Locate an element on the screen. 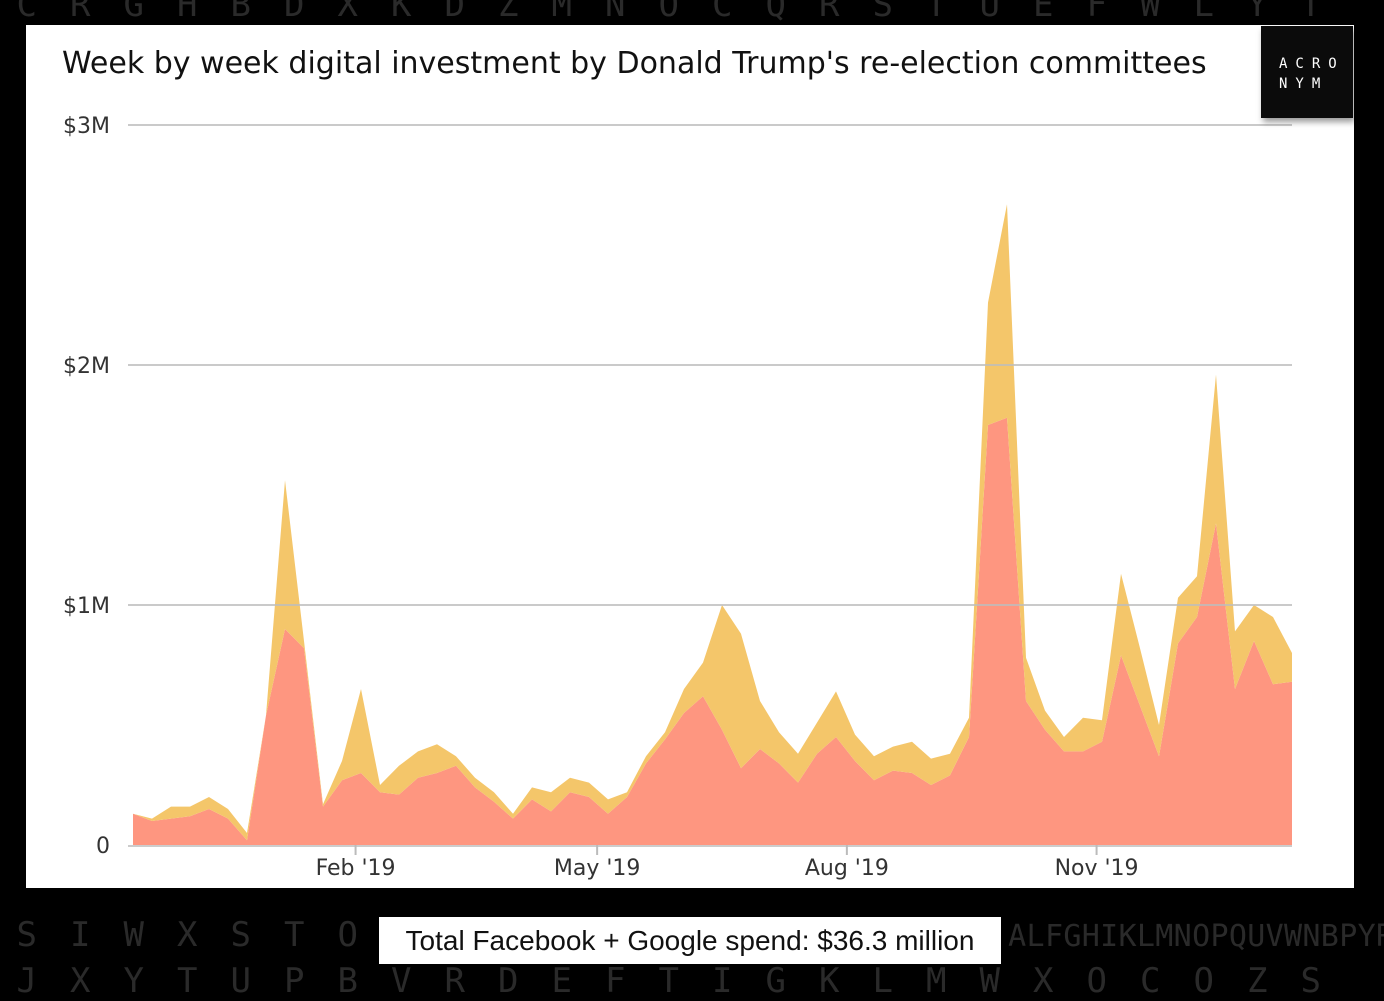 This screenshot has width=1384, height=1001. y-tick-label: $3M is located at coordinates (86, 126).